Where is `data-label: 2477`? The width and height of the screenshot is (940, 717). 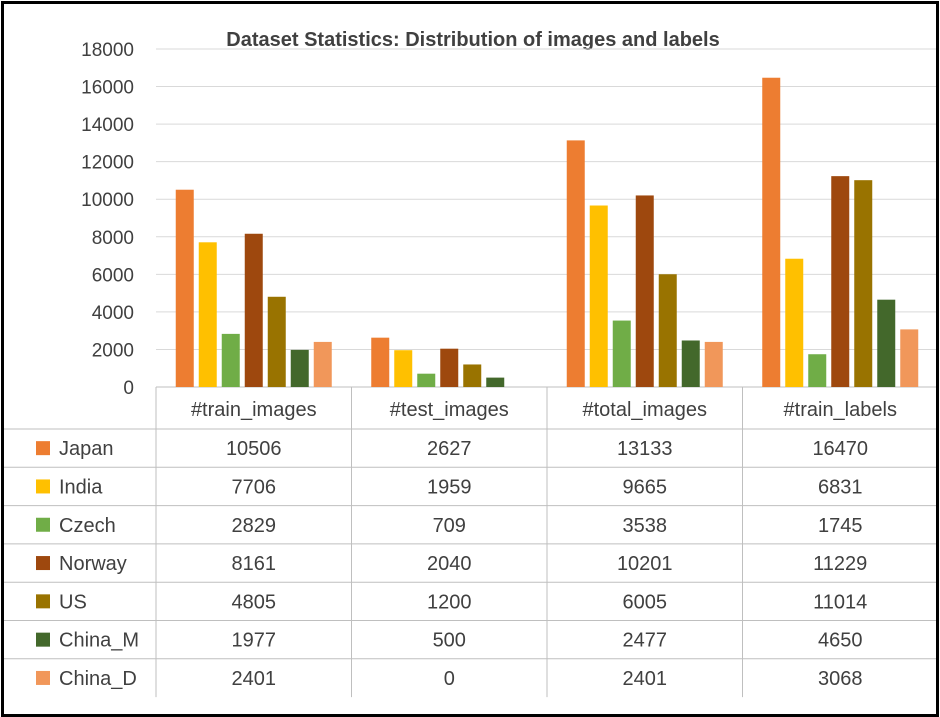
data-label: 2477 is located at coordinates (645, 641).